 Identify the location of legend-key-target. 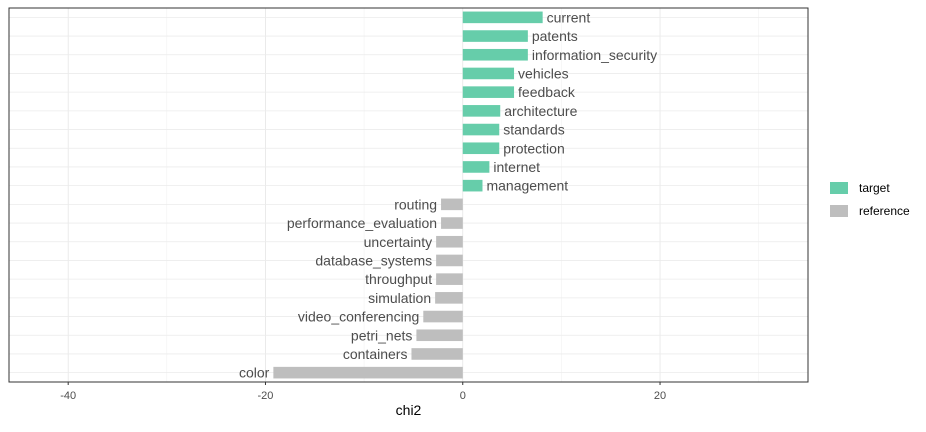
(839, 187).